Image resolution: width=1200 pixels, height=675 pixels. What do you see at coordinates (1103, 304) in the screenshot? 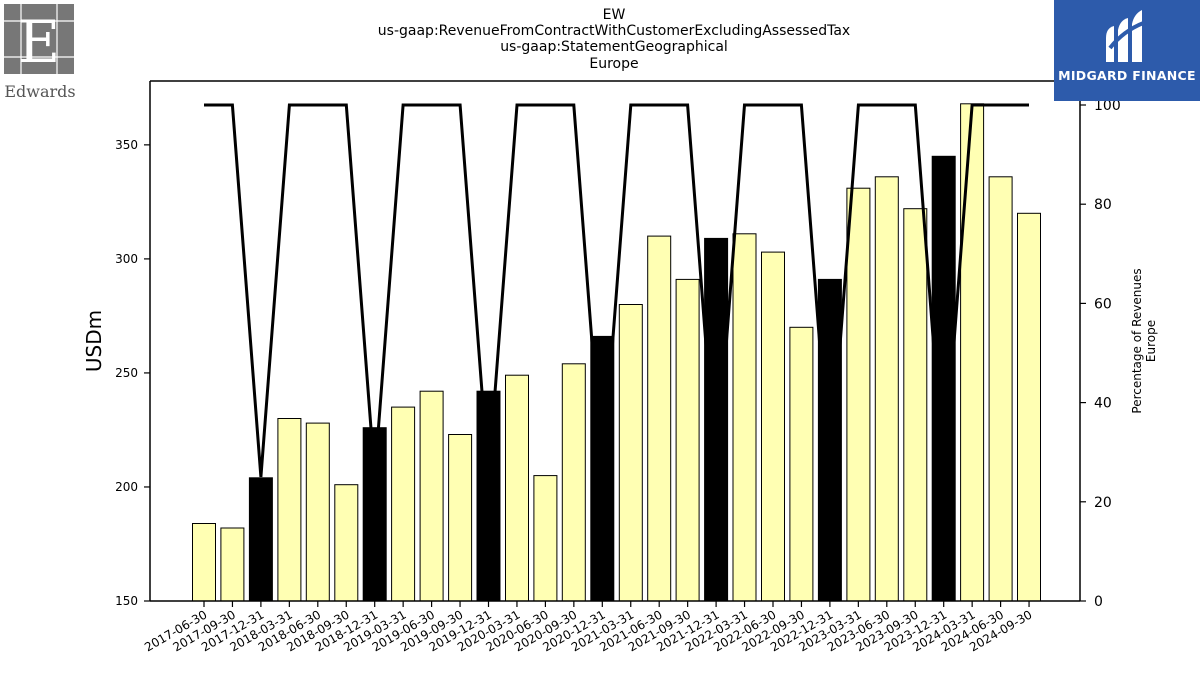
I see `y2-tick-label: 60` at bounding box center [1103, 304].